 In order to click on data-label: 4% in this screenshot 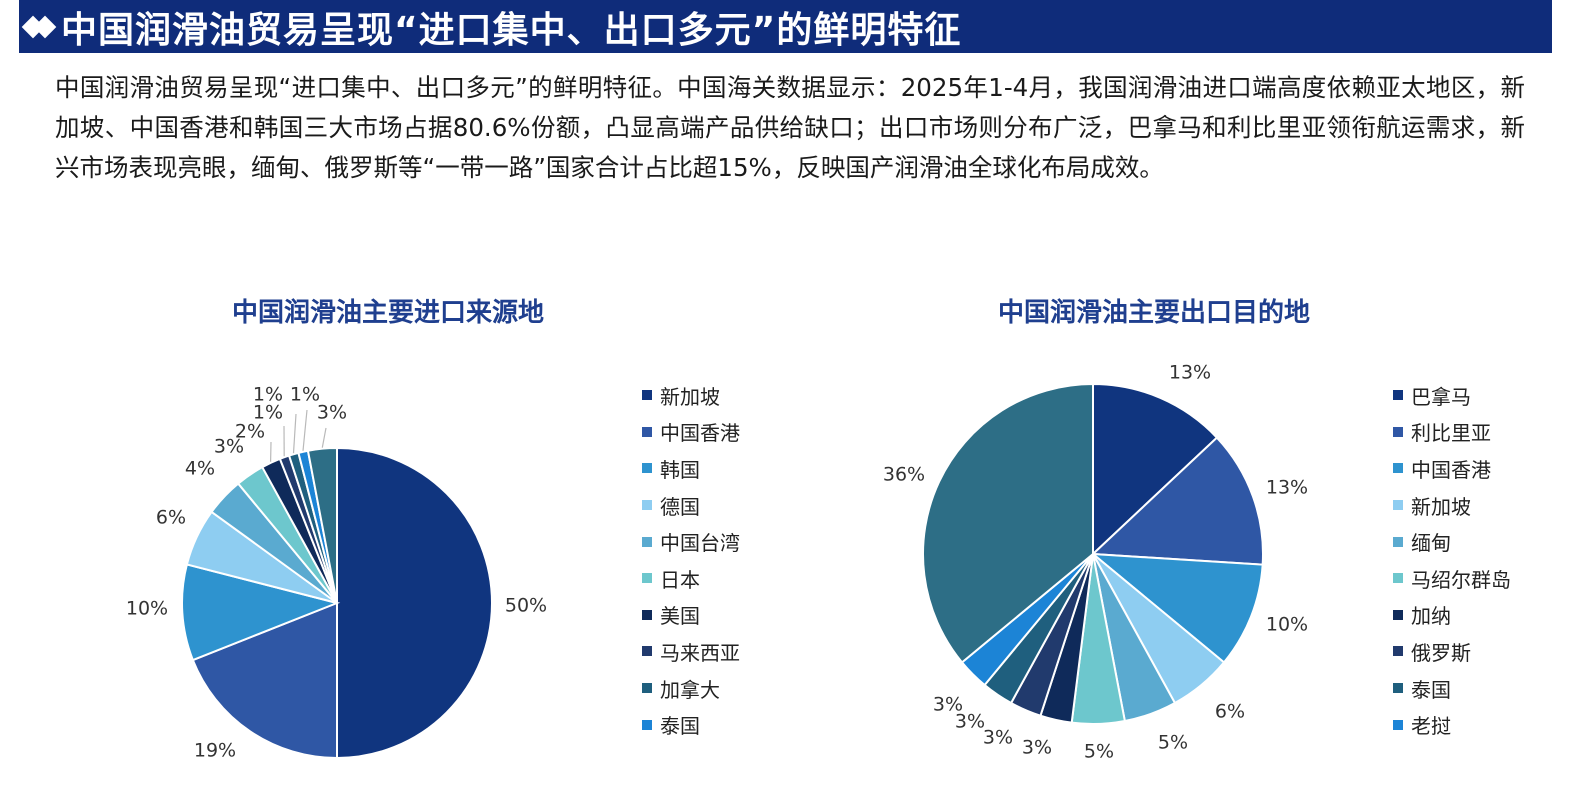, I will do `click(200, 469)`.